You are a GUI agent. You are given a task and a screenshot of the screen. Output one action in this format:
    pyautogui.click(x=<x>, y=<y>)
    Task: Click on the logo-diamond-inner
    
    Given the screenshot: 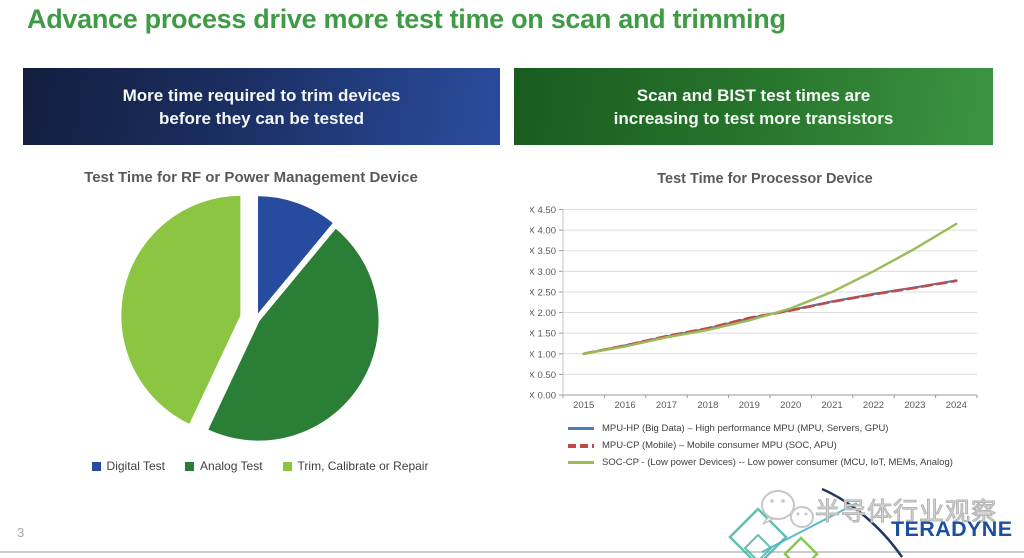 What is the action you would take?
    pyautogui.click(x=758, y=545)
    